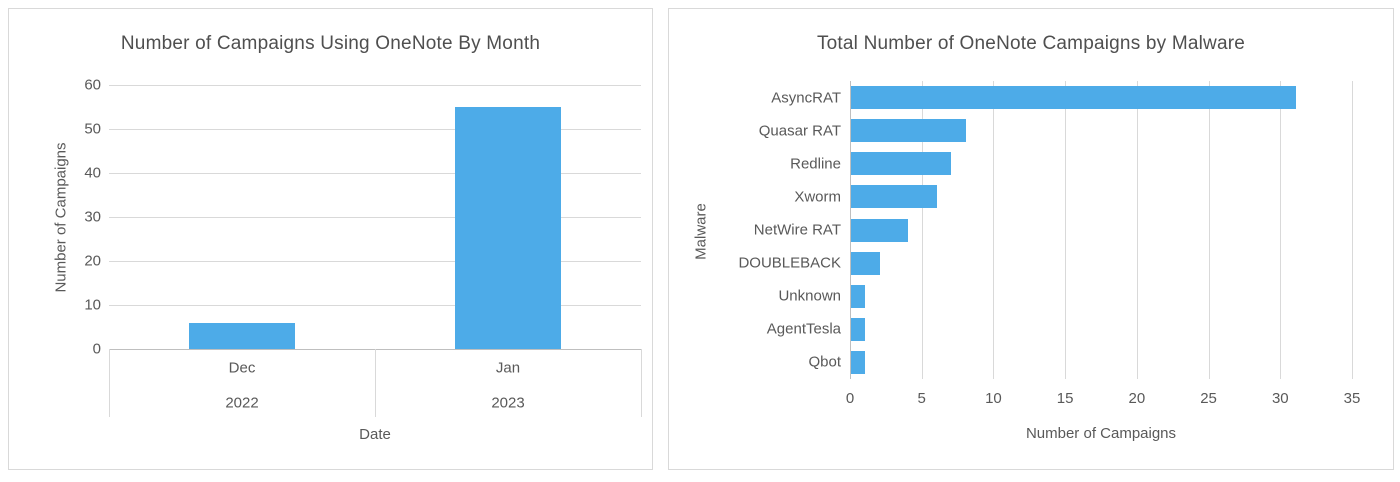 This screenshot has width=1400, height=482. What do you see at coordinates (1208, 398) in the screenshot?
I see `x-tick-label-25: 25` at bounding box center [1208, 398].